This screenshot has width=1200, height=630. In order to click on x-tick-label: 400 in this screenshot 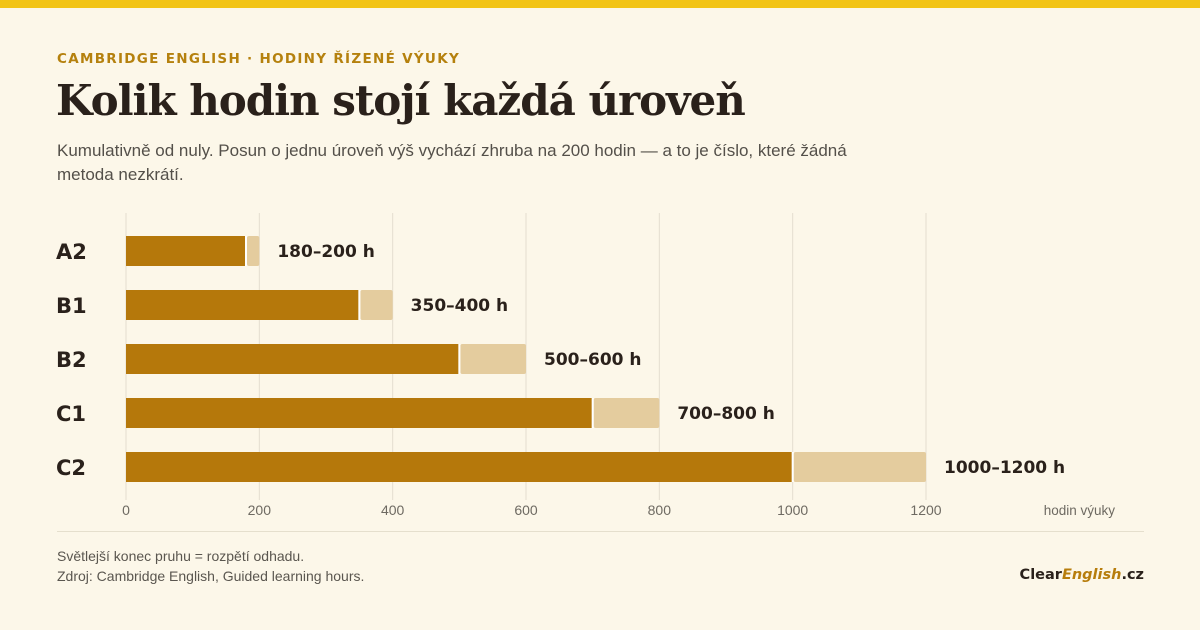, I will do `click(393, 510)`.